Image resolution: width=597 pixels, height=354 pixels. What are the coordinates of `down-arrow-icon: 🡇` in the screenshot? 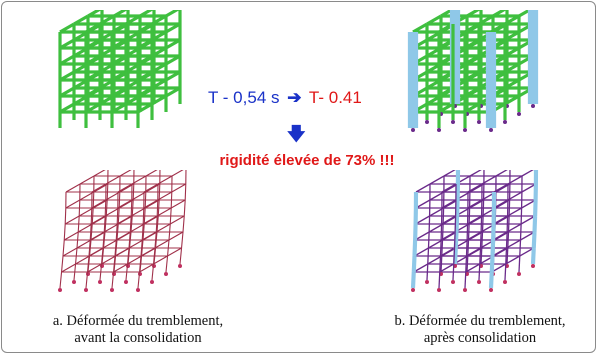 It's located at (296, 134).